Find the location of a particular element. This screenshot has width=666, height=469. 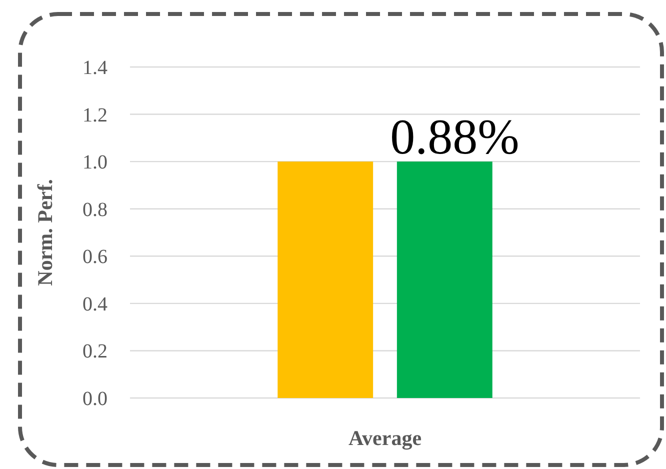

y-tick-label: 1.2 is located at coordinates (95, 115).